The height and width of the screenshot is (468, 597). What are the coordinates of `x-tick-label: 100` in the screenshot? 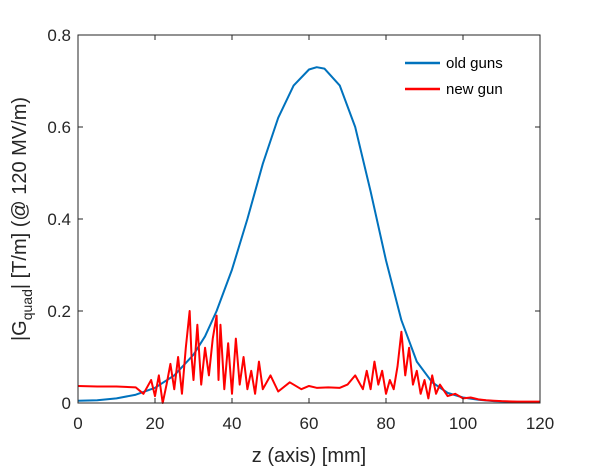 It's located at (463, 423).